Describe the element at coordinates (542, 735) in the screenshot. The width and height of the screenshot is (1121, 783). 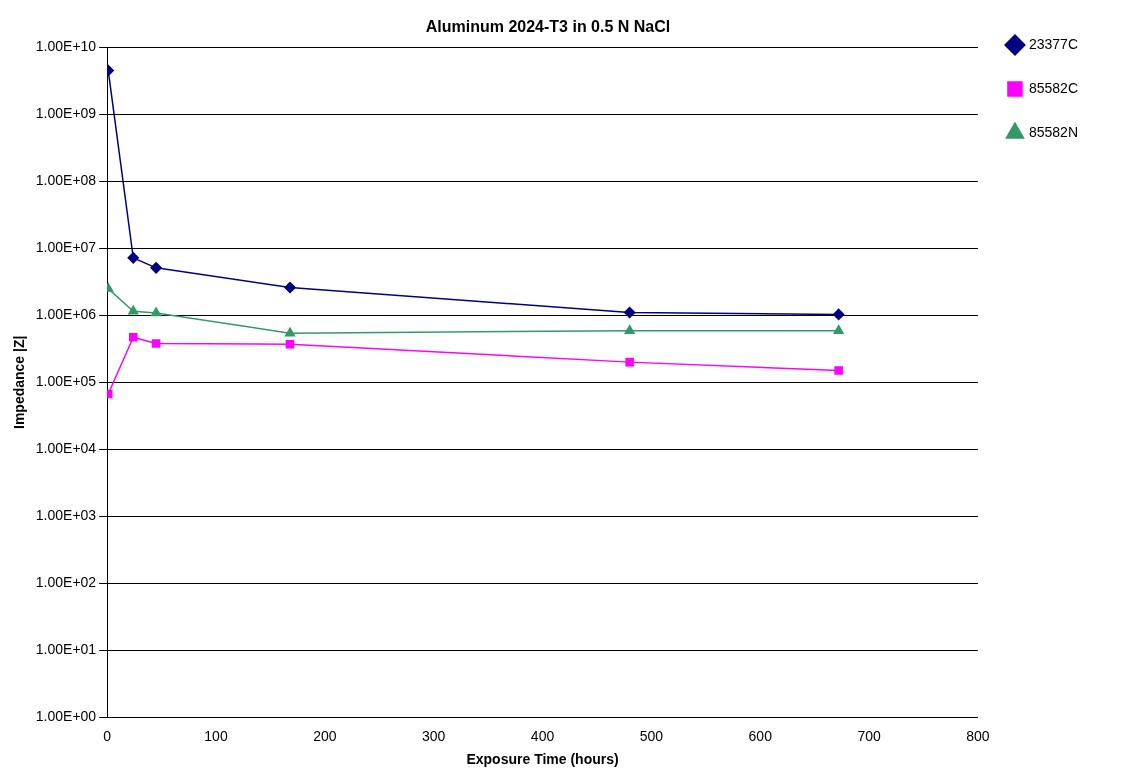
I see `x-tick-label: 400` at that location.